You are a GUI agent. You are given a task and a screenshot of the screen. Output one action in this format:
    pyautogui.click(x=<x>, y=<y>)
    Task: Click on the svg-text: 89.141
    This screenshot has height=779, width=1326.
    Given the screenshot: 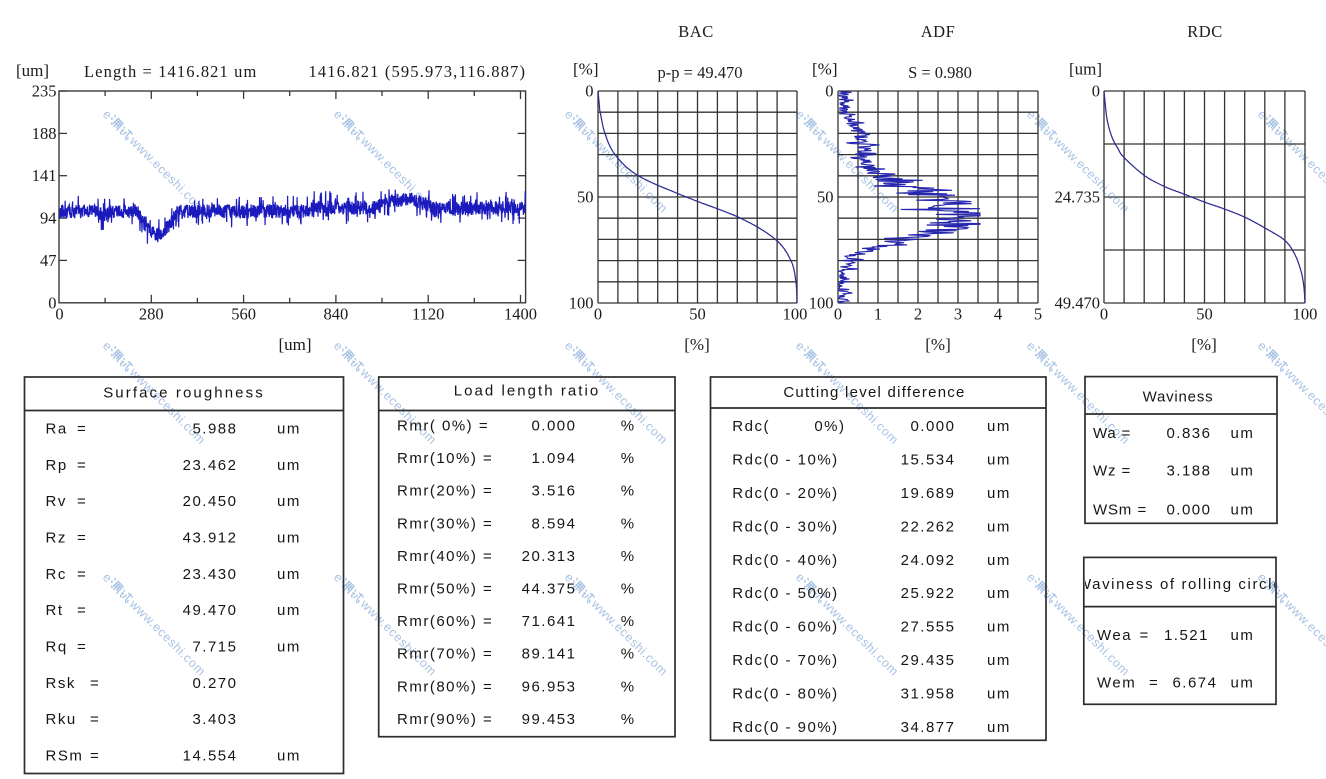 What is the action you would take?
    pyautogui.click(x=549, y=654)
    